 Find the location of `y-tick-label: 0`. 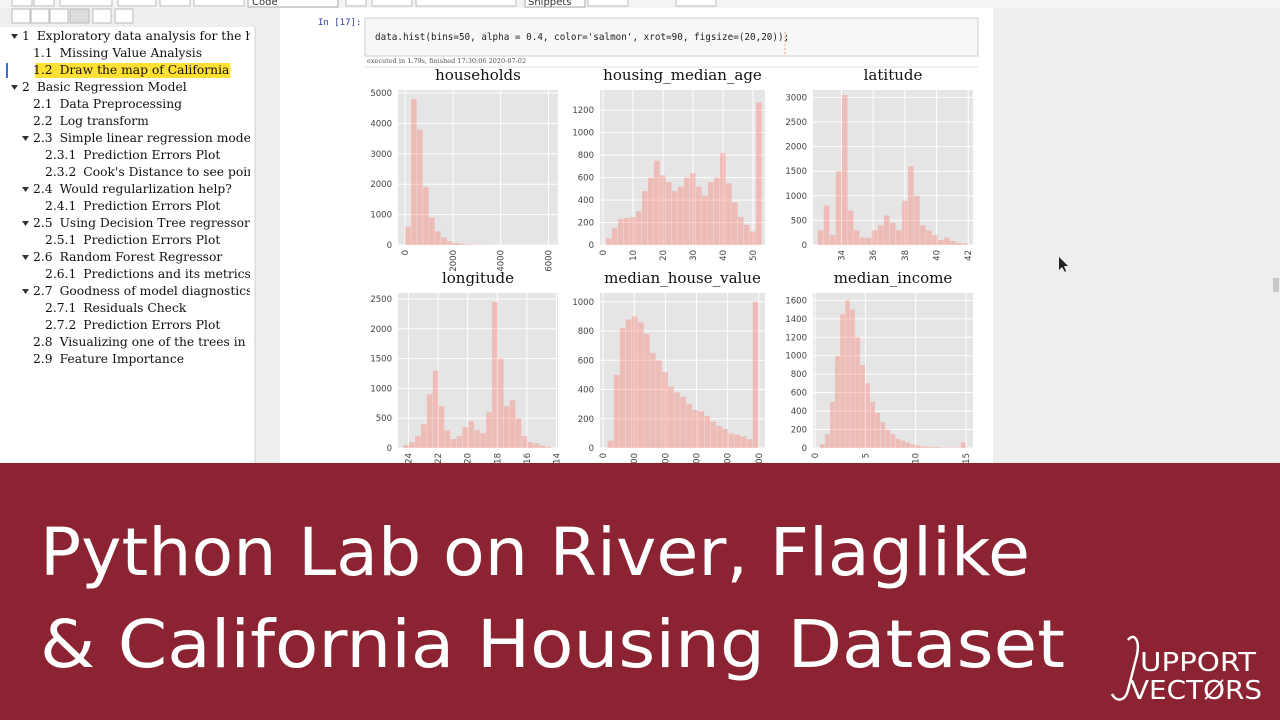

y-tick-label: 0 is located at coordinates (389, 449).